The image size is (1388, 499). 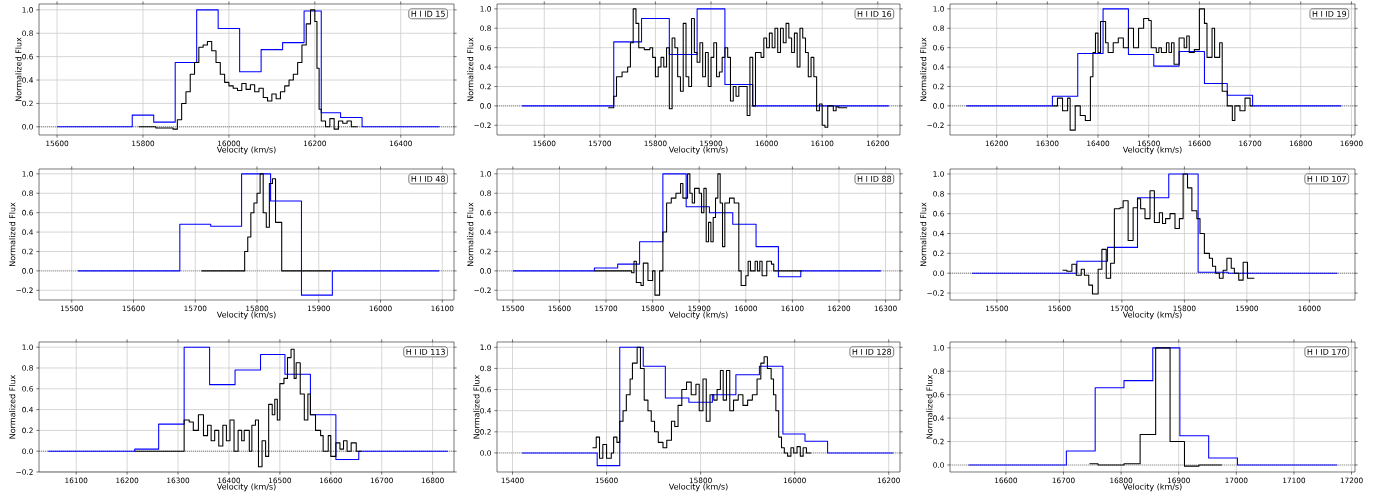 I want to click on annotation: H I ID 15, so click(x=428, y=13).